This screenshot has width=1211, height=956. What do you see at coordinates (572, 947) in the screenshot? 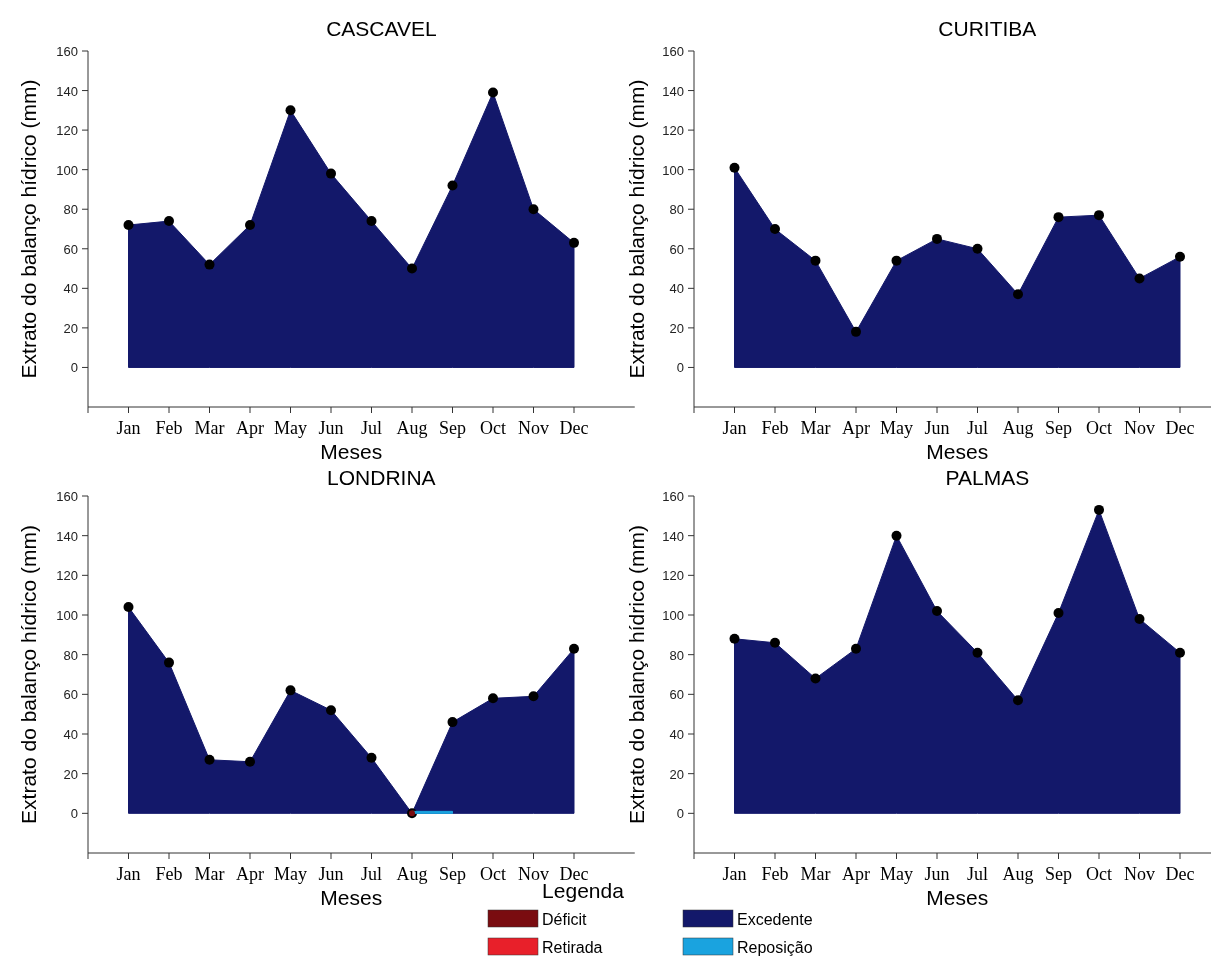
I see `legend-label: Retirada` at bounding box center [572, 947].